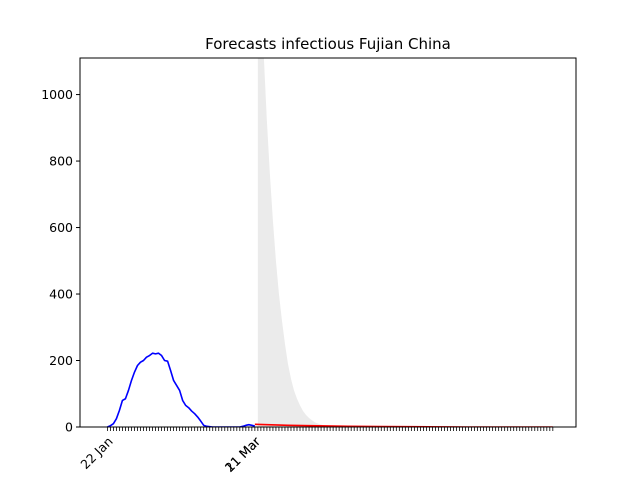 This screenshot has width=640, height=480. I want to click on y-tick-label: 600, so click(61, 227).